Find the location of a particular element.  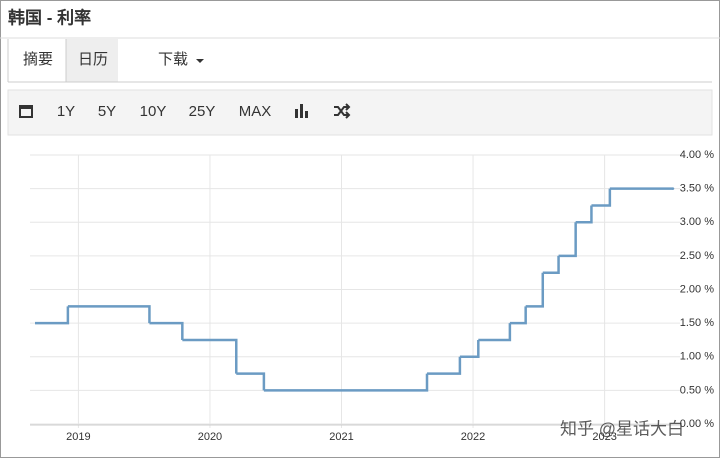

y-tick-label: 0.50 % is located at coordinates (697, 390).